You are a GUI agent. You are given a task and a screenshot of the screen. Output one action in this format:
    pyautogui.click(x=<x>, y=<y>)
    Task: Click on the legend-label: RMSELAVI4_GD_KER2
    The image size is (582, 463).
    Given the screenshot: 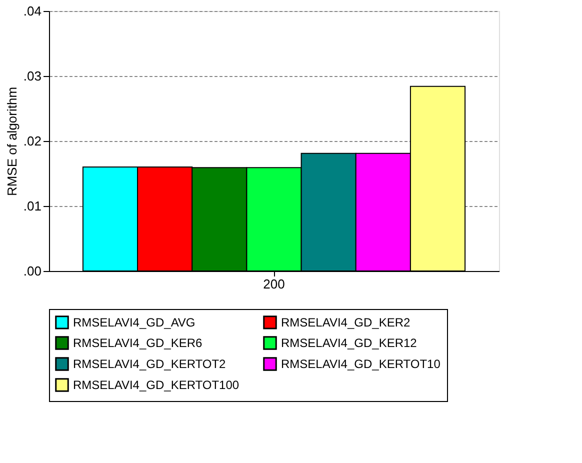 What is the action you would take?
    pyautogui.click(x=345, y=322)
    